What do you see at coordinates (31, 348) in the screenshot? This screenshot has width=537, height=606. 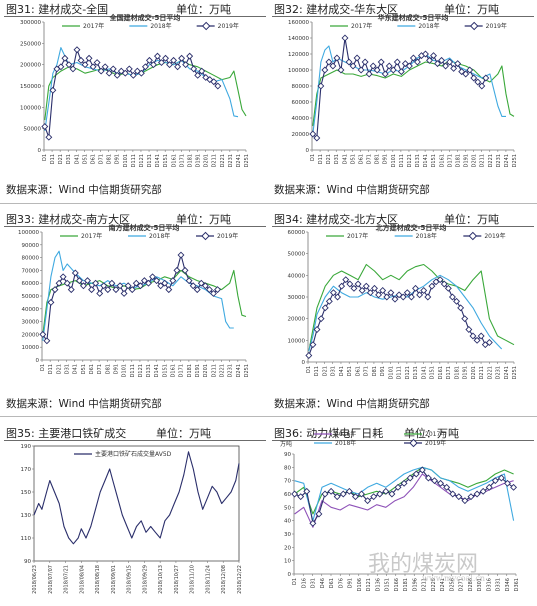 I see `y-tick-label: 10000` at bounding box center [31, 348].